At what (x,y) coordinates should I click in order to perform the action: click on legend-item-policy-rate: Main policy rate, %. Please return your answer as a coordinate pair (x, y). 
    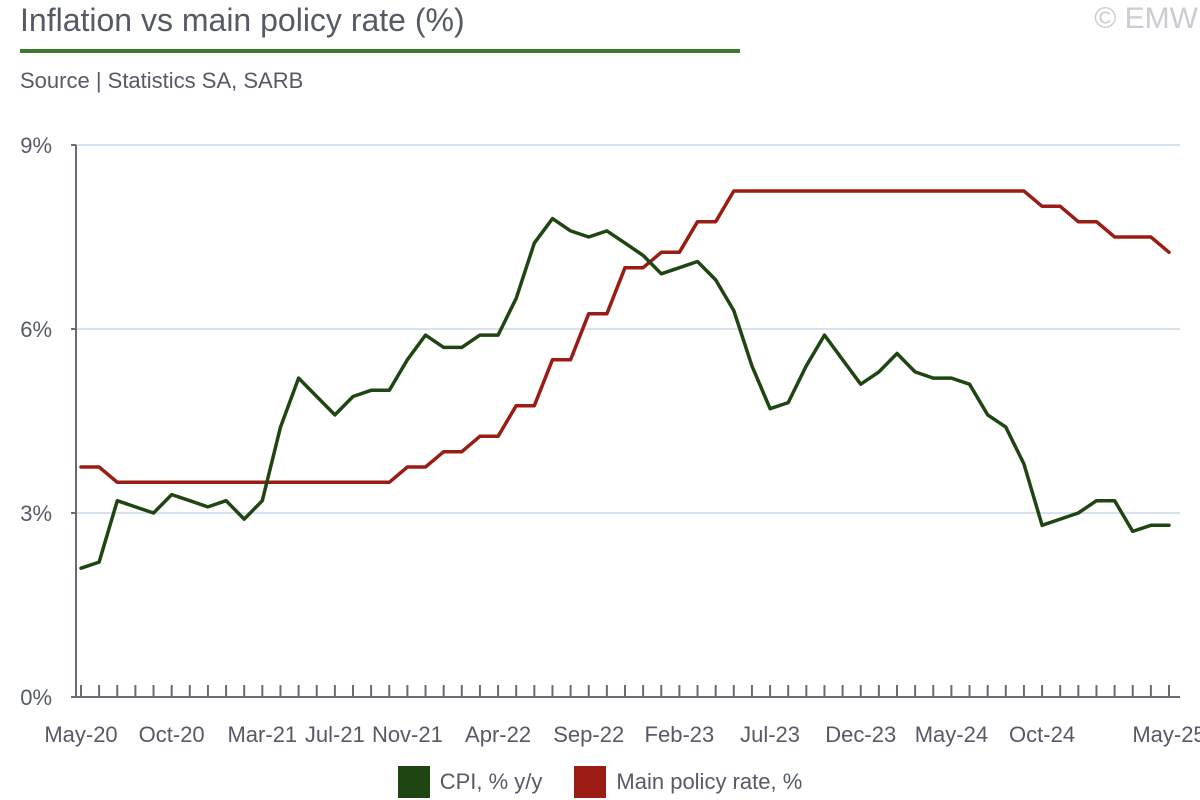
    Looking at the image, I should click on (688, 782).